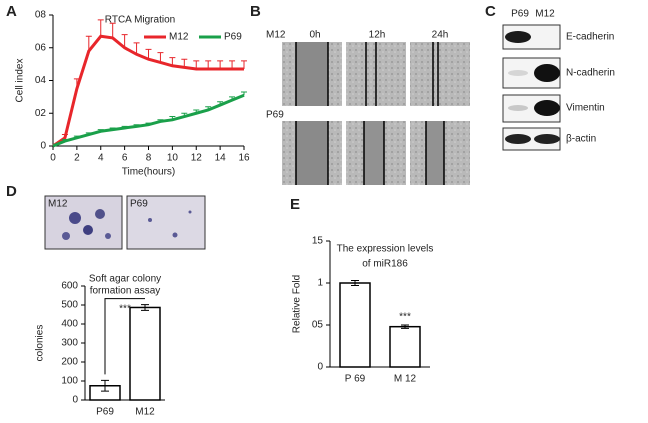 The width and height of the screenshot is (648, 423). What do you see at coordinates (377, 35) in the screenshot?
I see `column-label: 12h` at bounding box center [377, 35].